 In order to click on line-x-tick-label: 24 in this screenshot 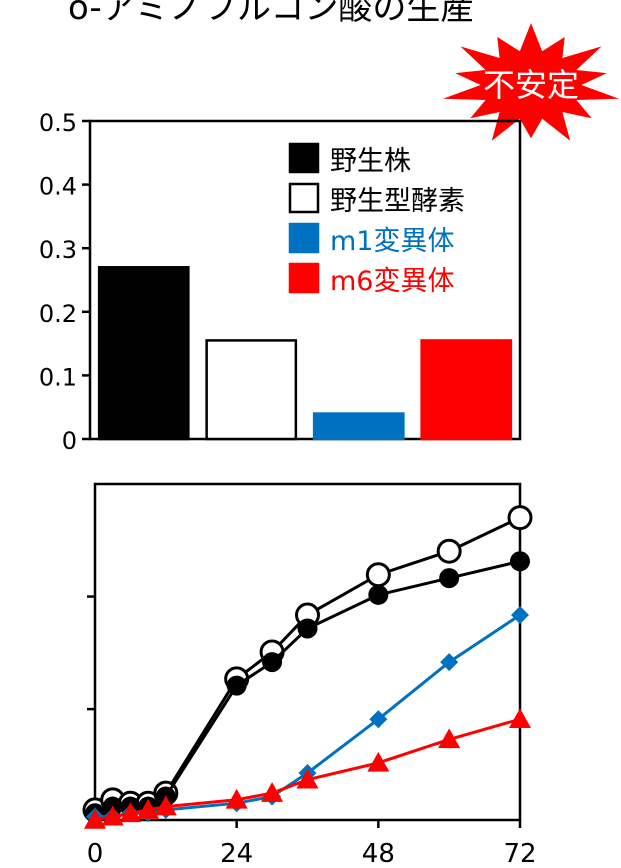, I will do `click(236, 853)`.